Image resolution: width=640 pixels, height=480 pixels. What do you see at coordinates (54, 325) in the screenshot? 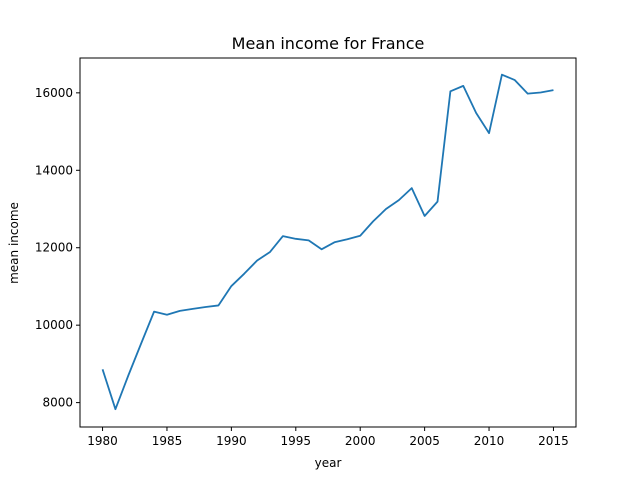
I see `y-tick-label: 10000` at bounding box center [54, 325].